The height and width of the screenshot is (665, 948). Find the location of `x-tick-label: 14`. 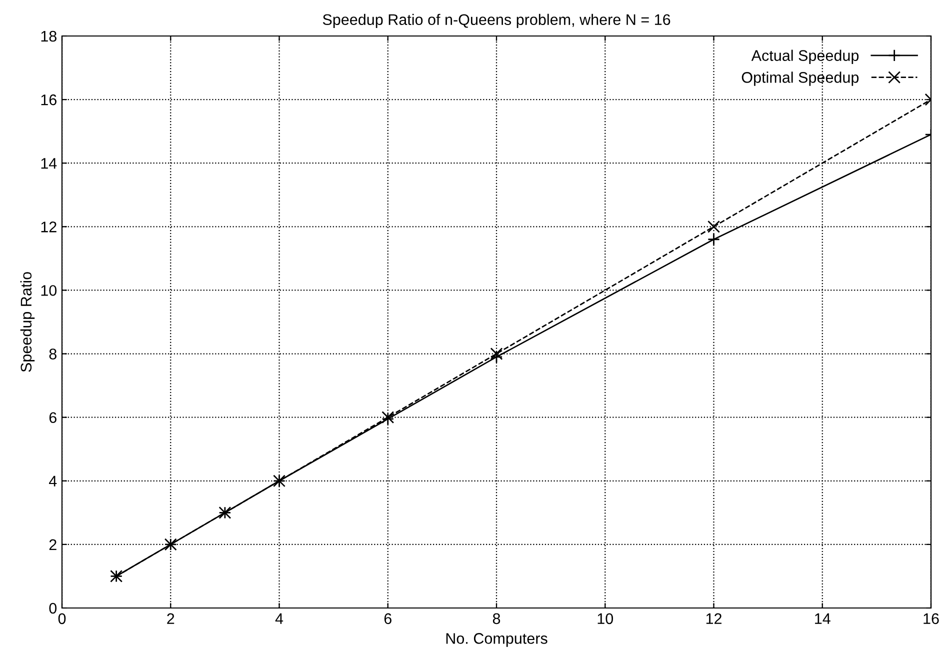

x-tick-label: 14 is located at coordinates (822, 618).